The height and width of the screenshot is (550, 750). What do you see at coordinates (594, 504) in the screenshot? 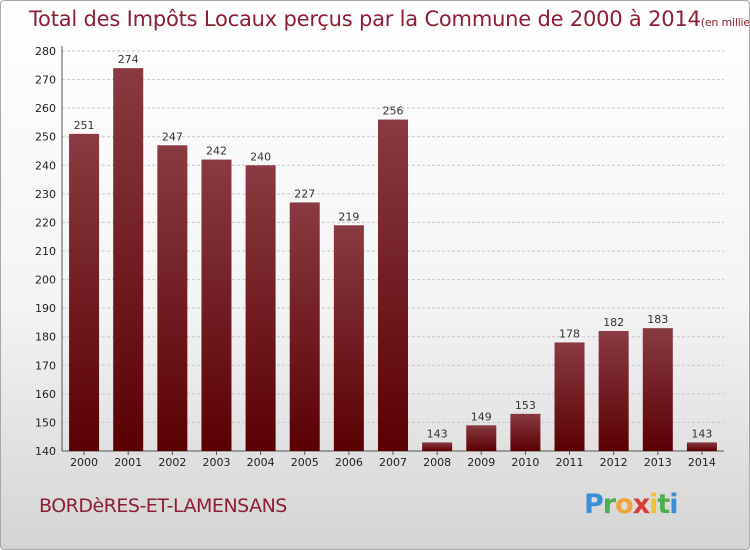
I see `logo-letter: P` at bounding box center [594, 504].